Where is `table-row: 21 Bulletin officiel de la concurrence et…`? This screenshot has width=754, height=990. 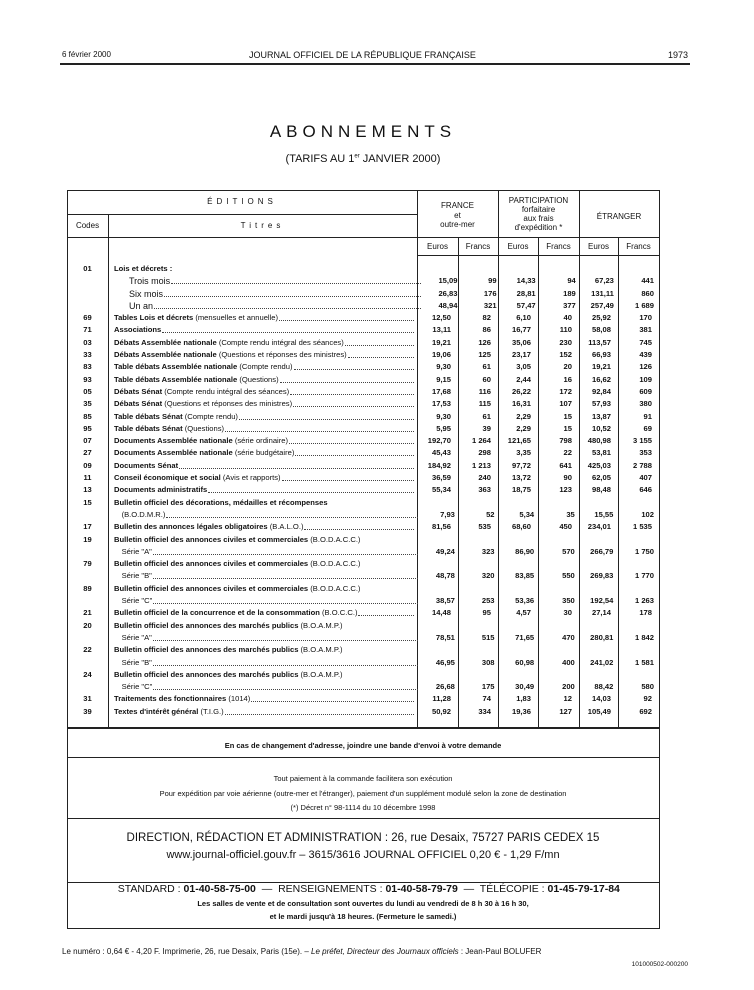 table-row: 21 Bulletin officiel de la concurrence et… is located at coordinates (363, 613).